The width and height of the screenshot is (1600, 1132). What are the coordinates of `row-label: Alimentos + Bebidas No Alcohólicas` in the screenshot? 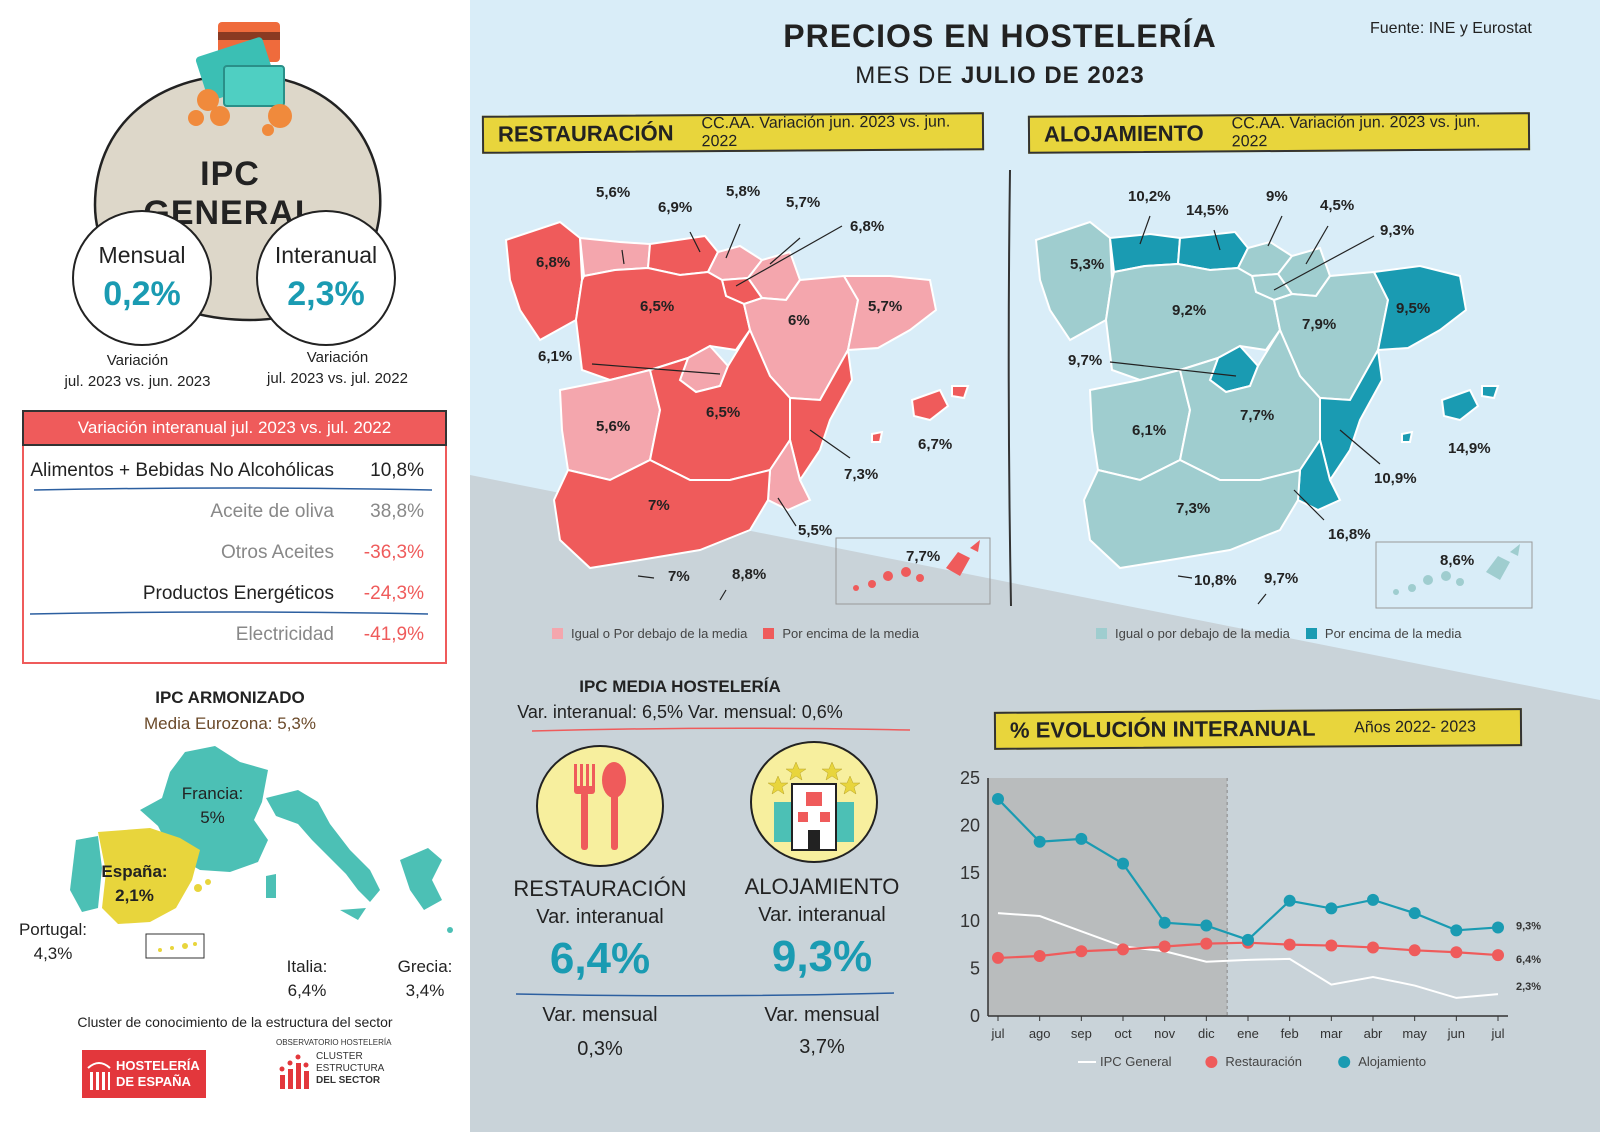 It's located at (182, 470).